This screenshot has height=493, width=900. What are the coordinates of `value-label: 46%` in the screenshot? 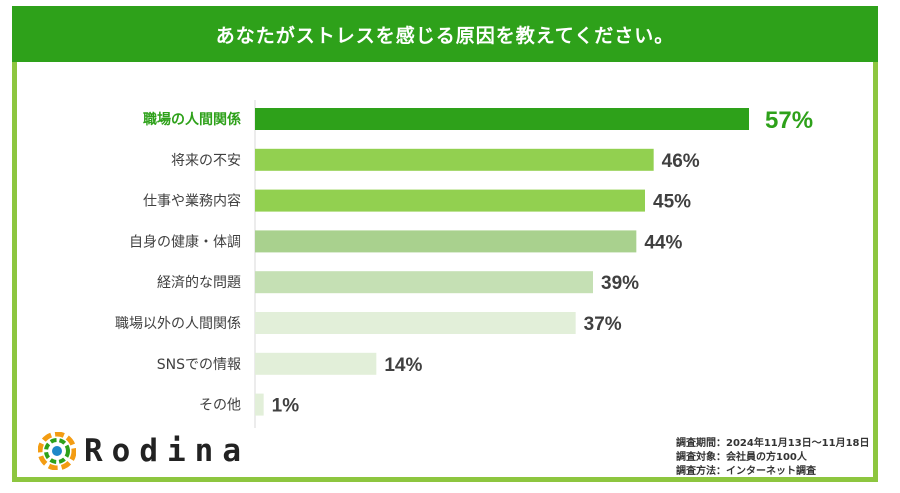 It's located at (681, 161).